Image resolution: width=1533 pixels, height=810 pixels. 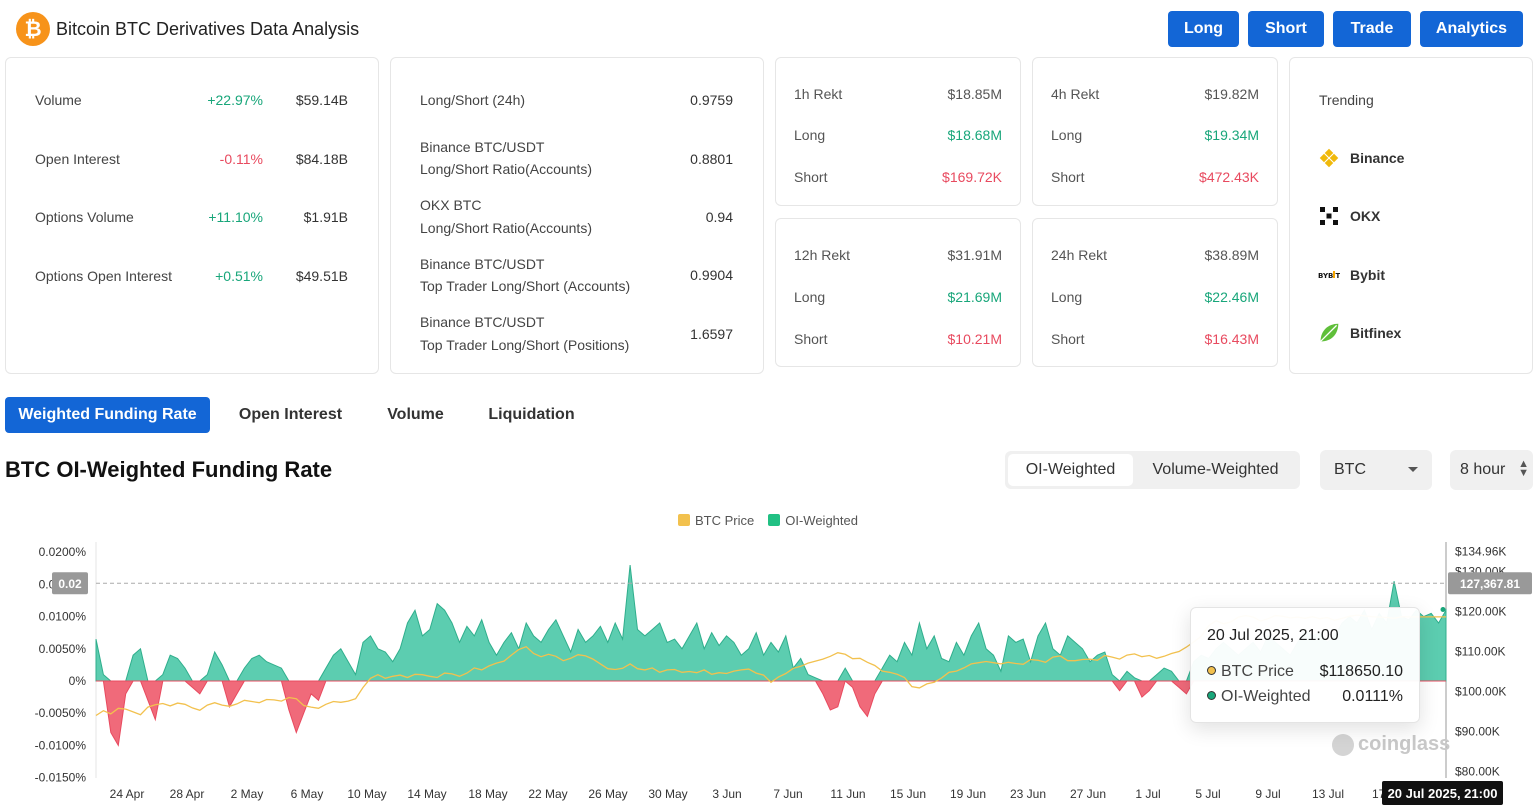 I want to click on weighting-toggle: OI-Weighted Volume-Weighted, so click(x=1152, y=470).